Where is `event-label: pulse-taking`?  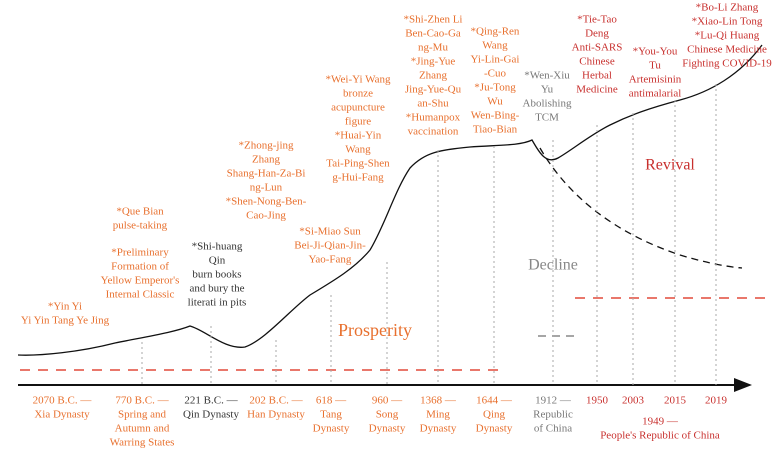
event-label: pulse-taking is located at coordinates (140, 226).